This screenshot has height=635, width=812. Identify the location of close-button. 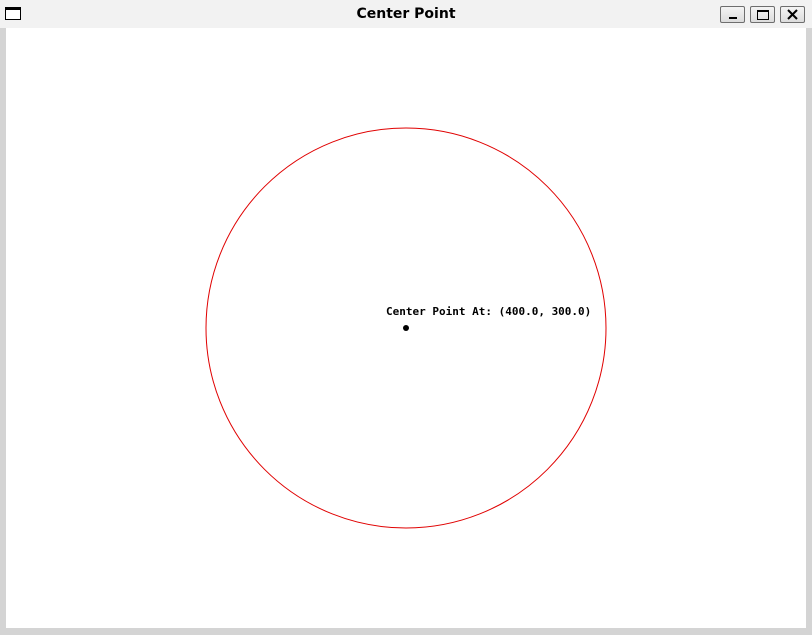
(792, 14).